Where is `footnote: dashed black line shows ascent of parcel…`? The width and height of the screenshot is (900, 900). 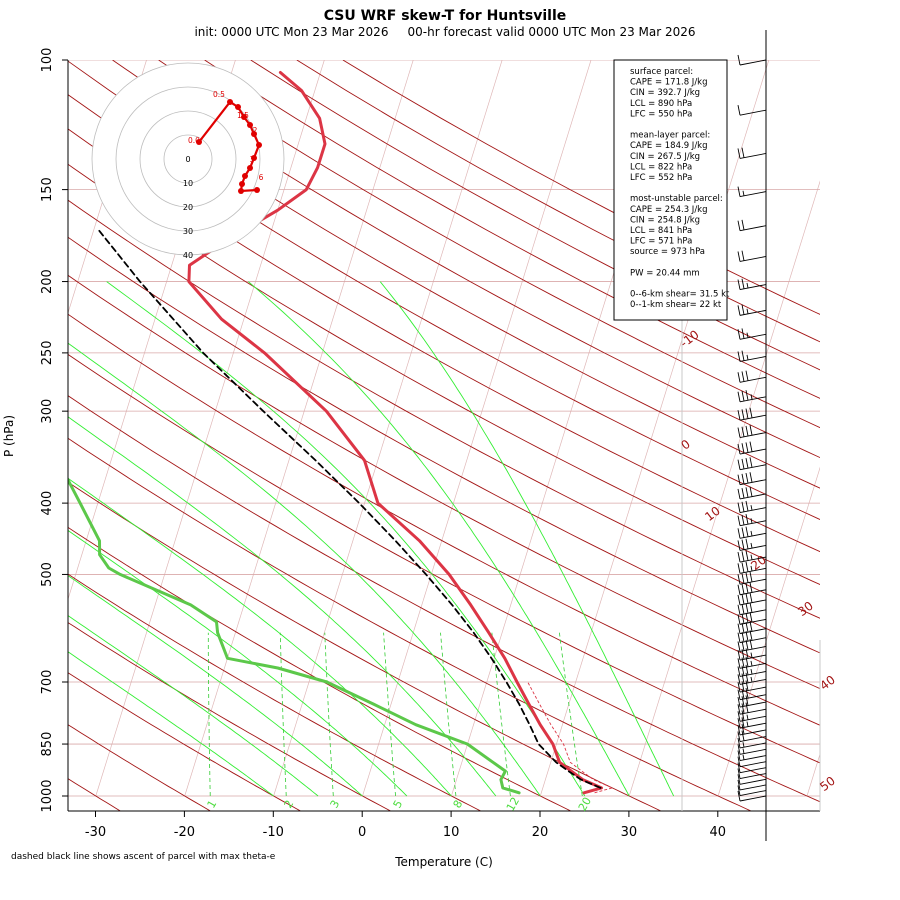
footnote: dashed black line shows ascent of parcel… is located at coordinates (143, 857).